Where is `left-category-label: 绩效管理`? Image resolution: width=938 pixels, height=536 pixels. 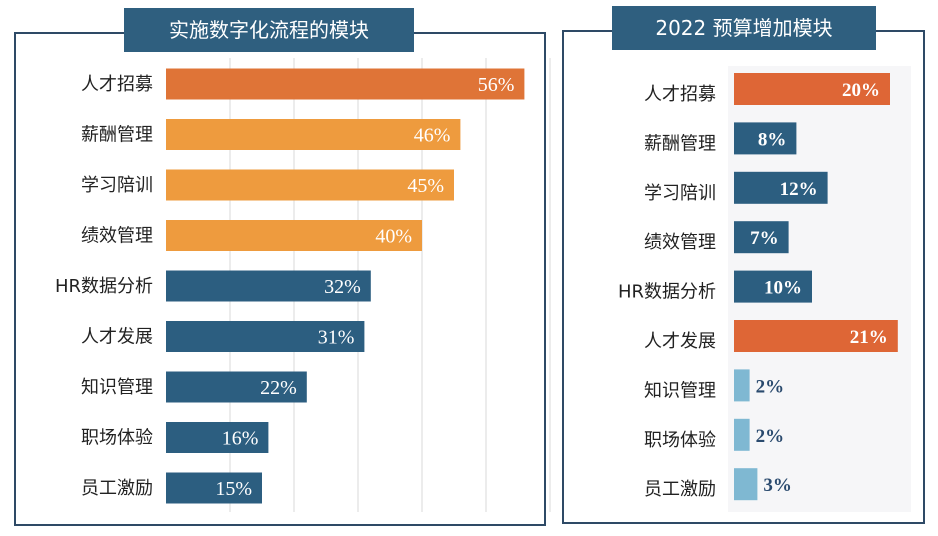
left-category-label: 绩效管理 is located at coordinates (117, 236).